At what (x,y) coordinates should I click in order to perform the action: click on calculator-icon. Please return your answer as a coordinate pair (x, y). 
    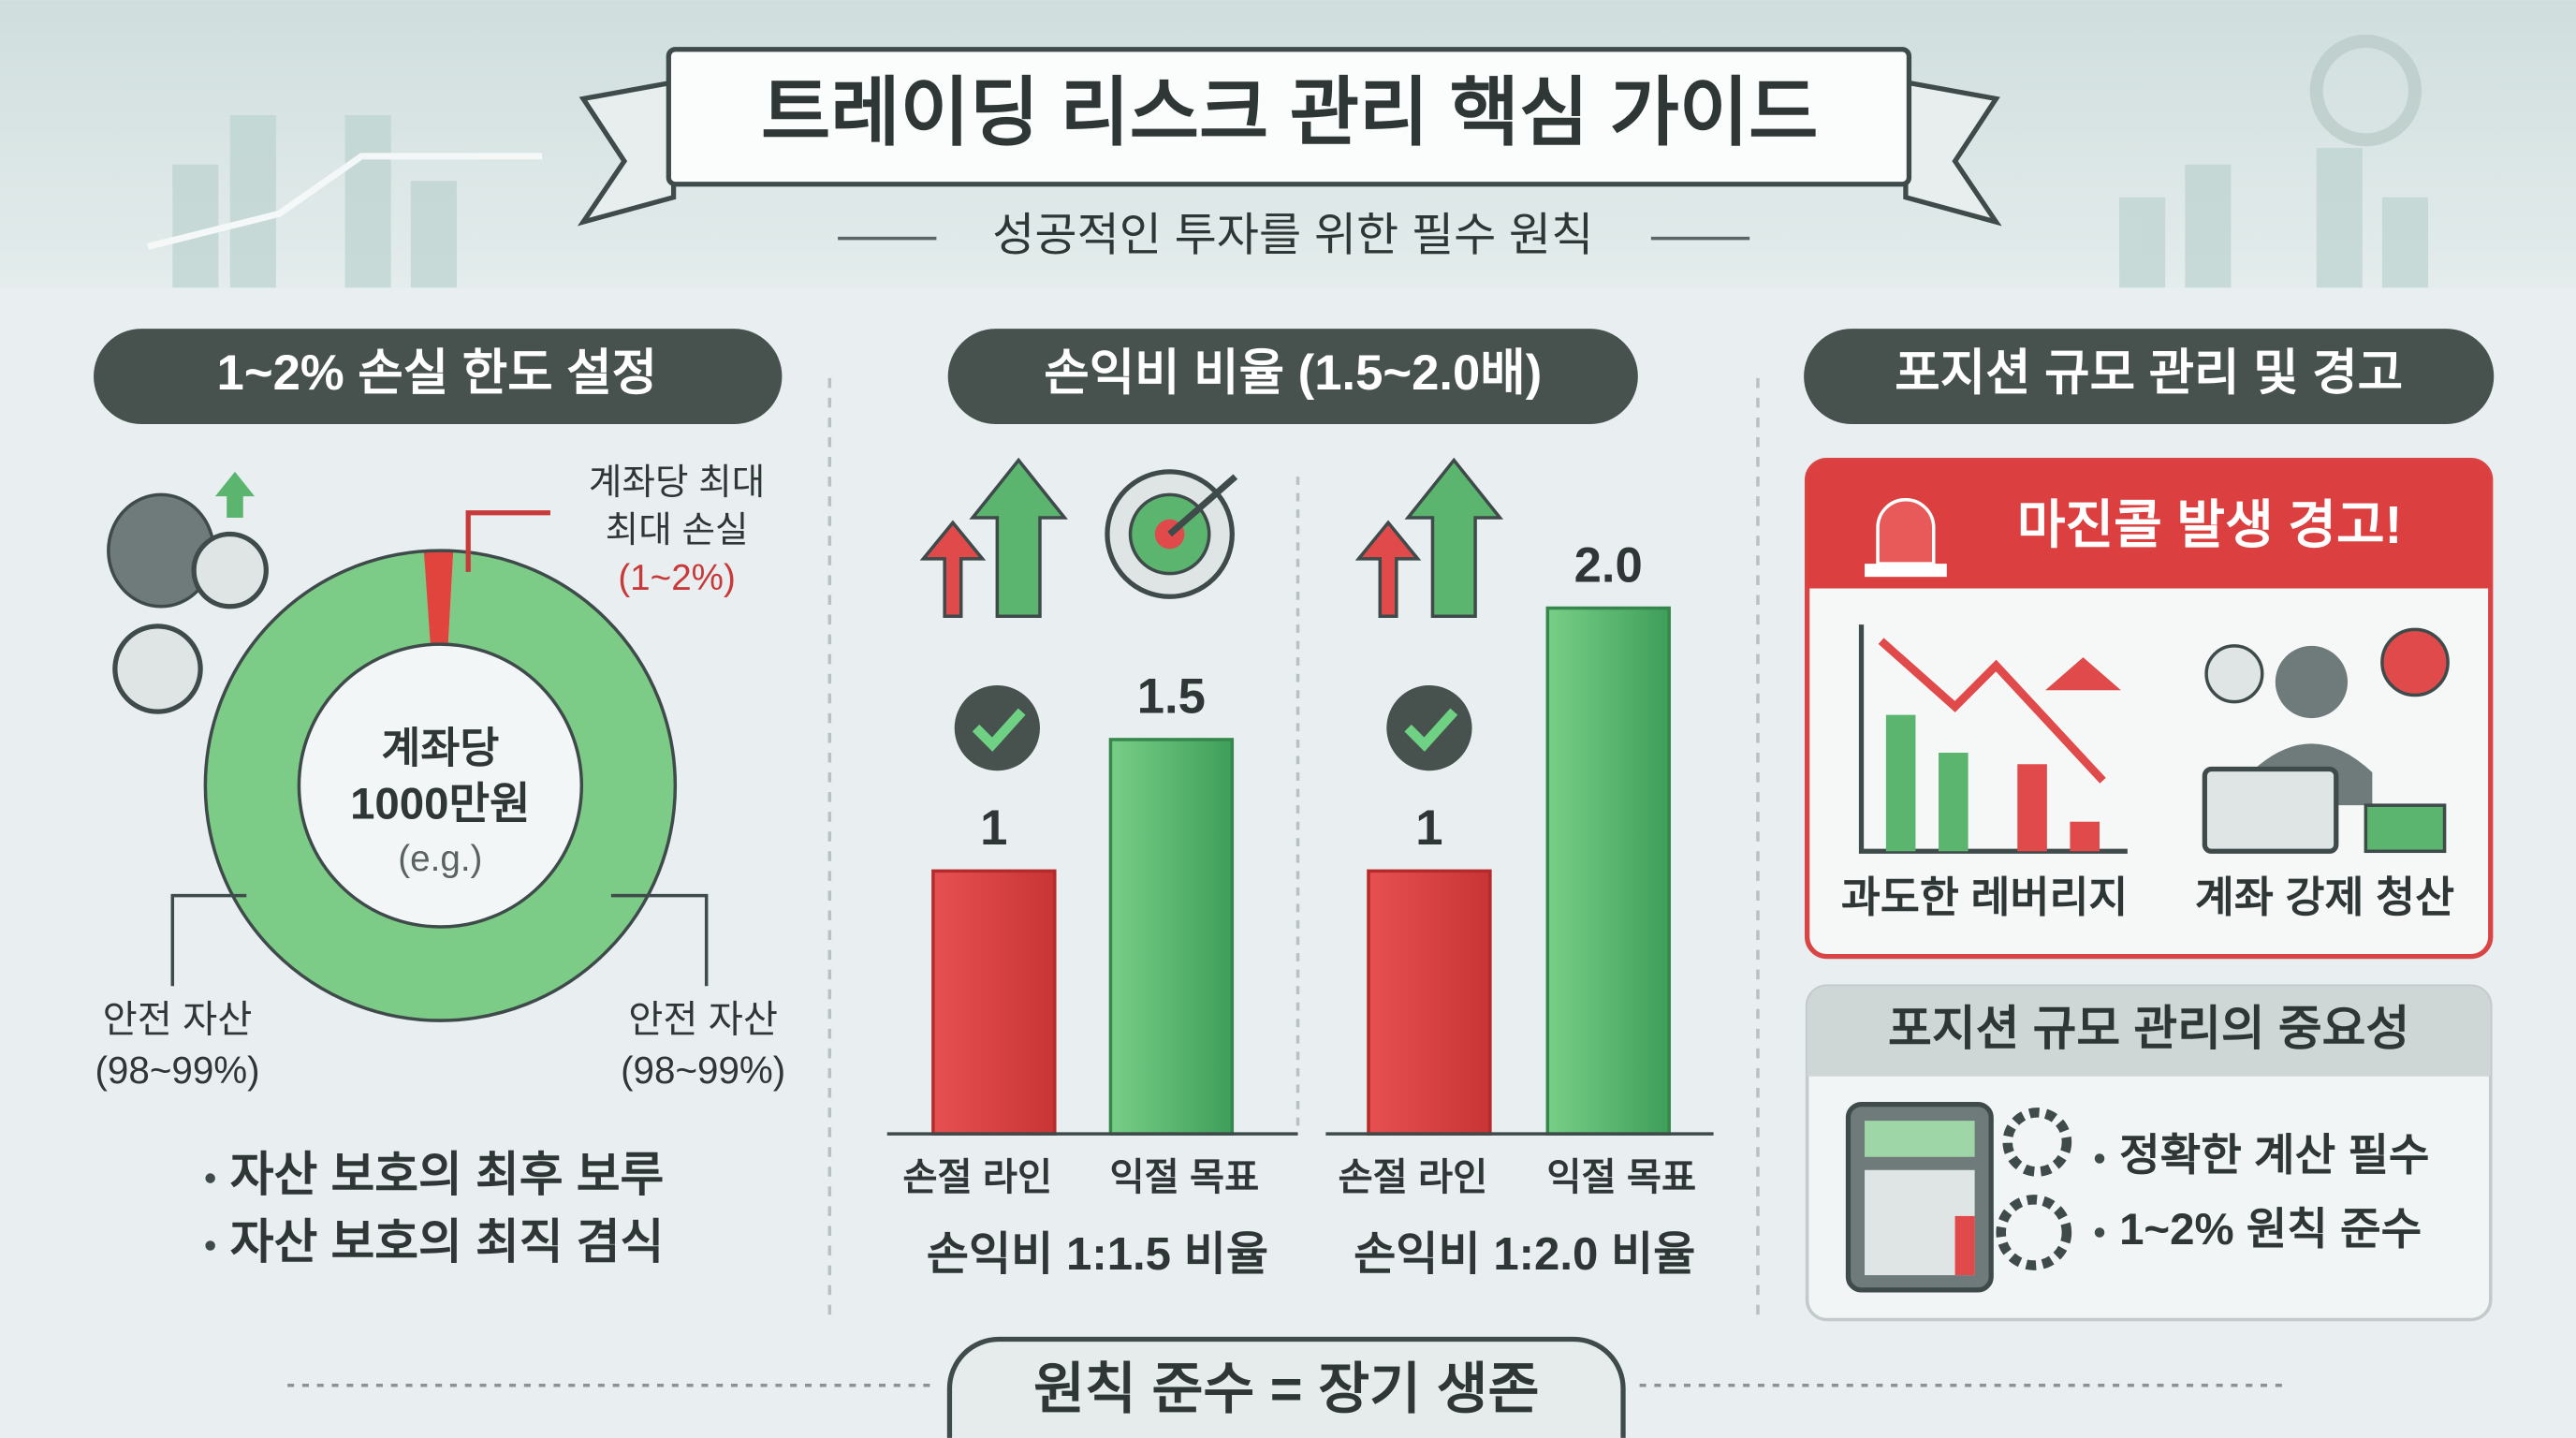
    Looking at the image, I should click on (1959, 1197).